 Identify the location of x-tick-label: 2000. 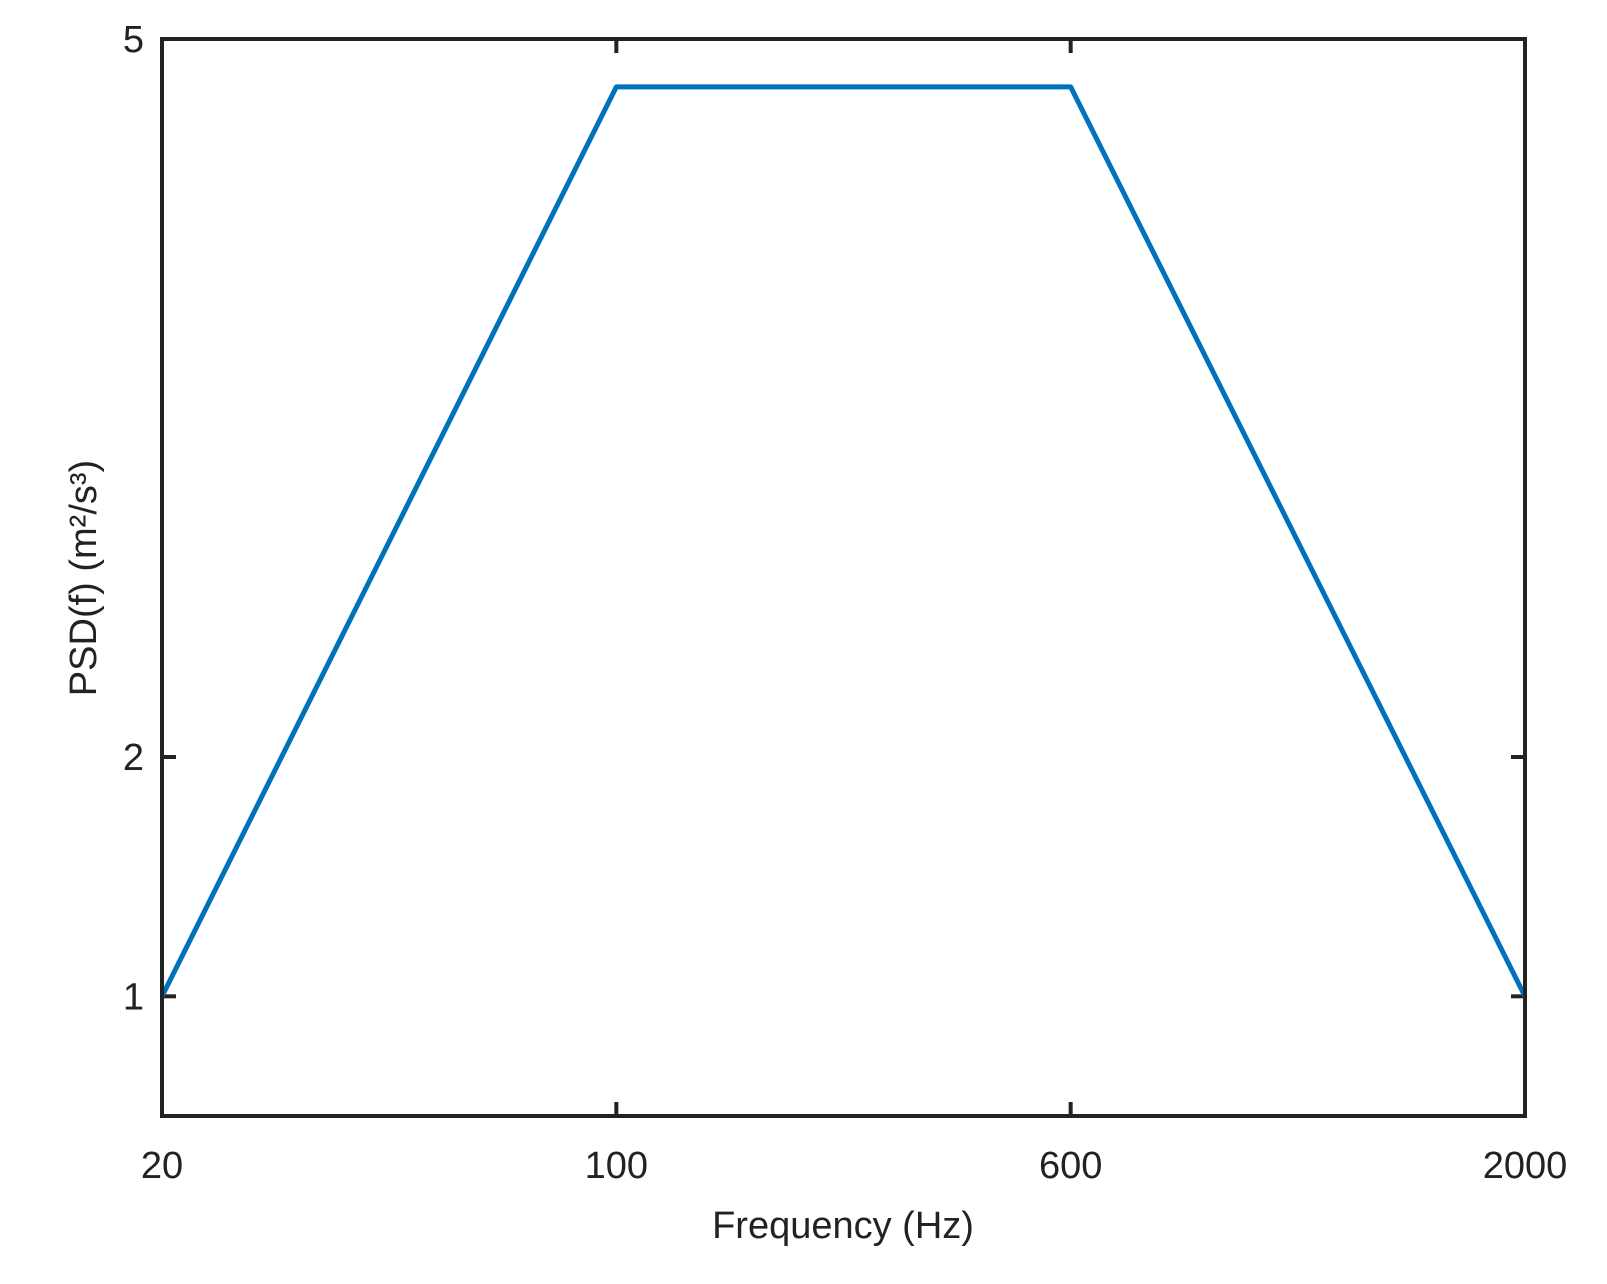
(1525, 1166).